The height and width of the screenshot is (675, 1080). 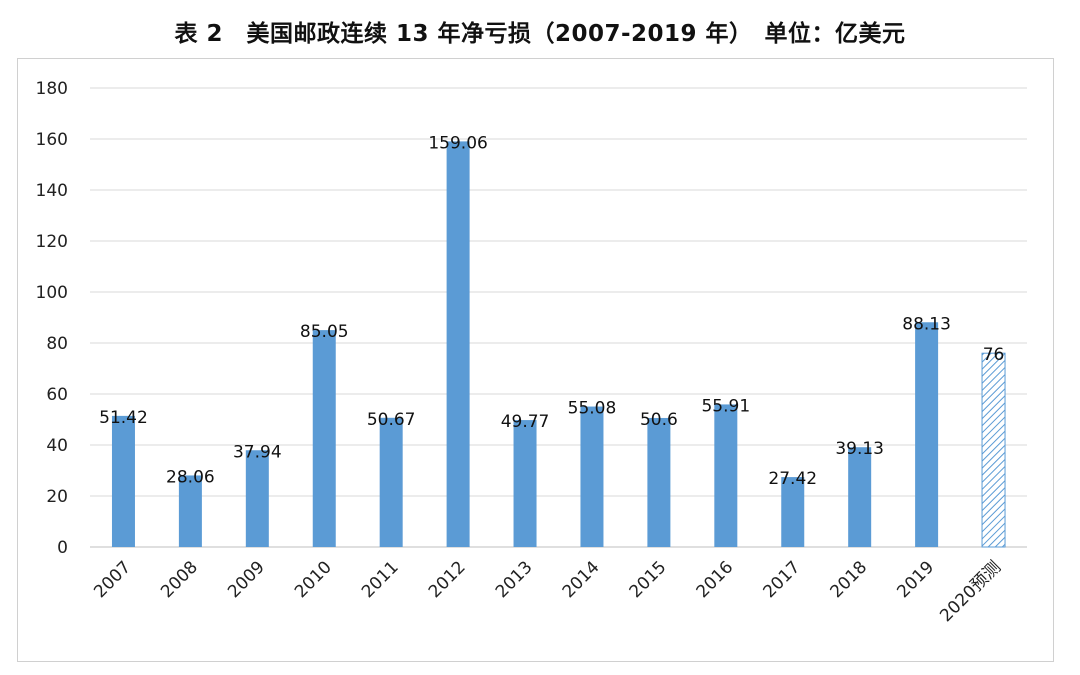 I want to click on x-tick-label: 2016, so click(x=715, y=579).